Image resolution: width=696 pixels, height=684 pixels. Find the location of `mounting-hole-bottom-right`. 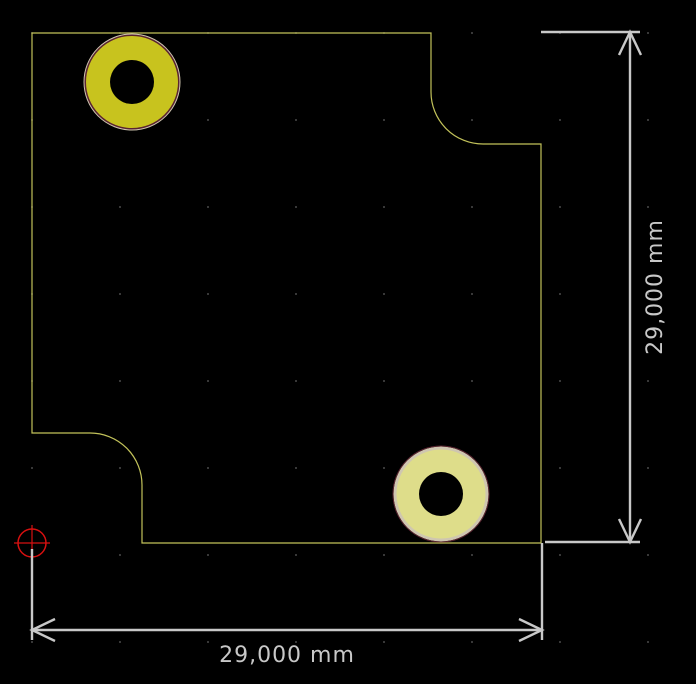

mounting-hole-bottom-right is located at coordinates (441, 494).